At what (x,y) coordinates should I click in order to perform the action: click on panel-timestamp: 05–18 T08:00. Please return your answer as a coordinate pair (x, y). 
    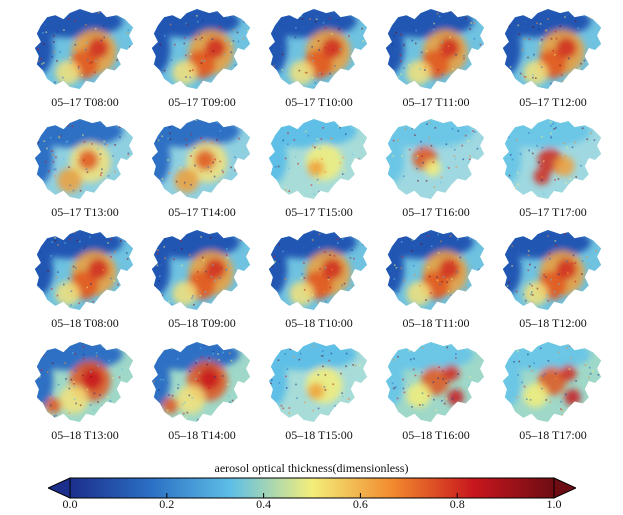
    Looking at the image, I should click on (85, 323).